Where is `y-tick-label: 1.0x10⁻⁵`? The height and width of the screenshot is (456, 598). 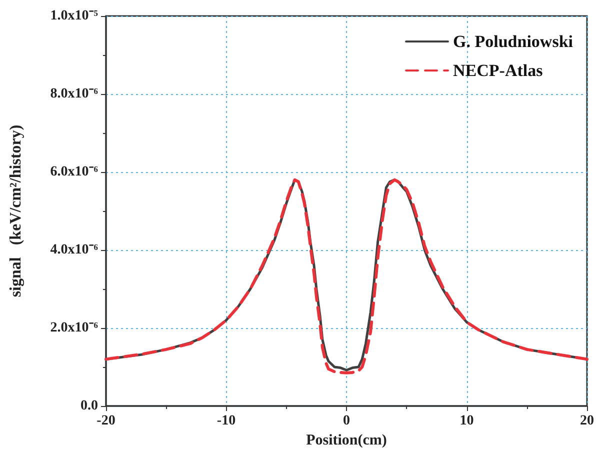 y-tick-label: 1.0x10⁻⁵ is located at coordinates (74, 16).